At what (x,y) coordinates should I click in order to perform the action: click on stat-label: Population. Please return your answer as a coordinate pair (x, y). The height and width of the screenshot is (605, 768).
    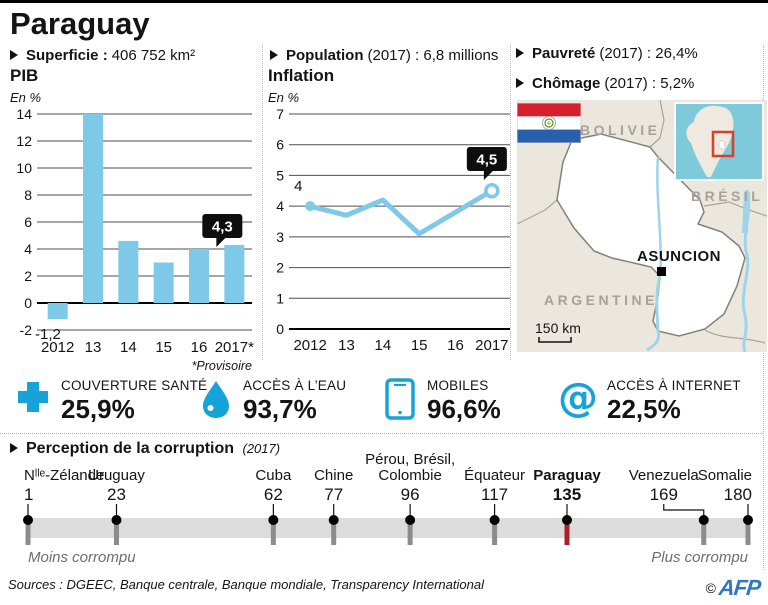
    Looking at the image, I should click on (325, 55).